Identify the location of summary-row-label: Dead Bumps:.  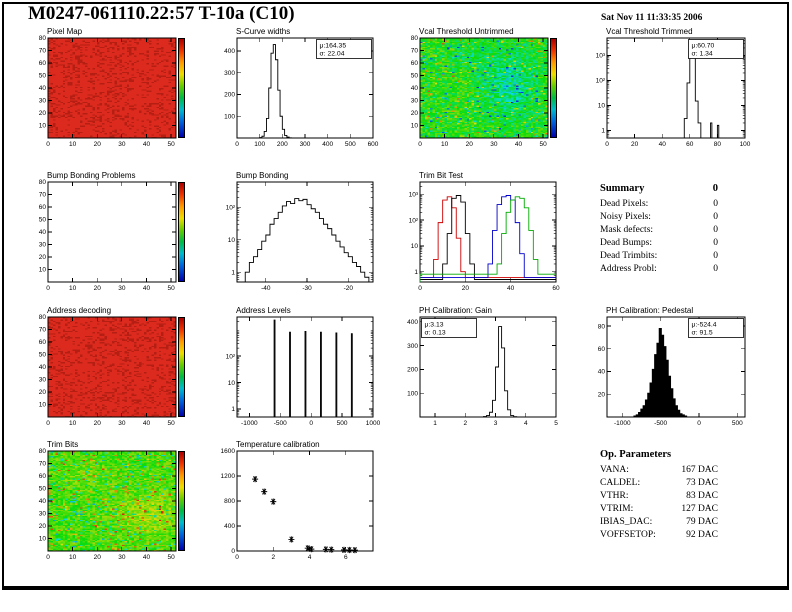
(626, 243).